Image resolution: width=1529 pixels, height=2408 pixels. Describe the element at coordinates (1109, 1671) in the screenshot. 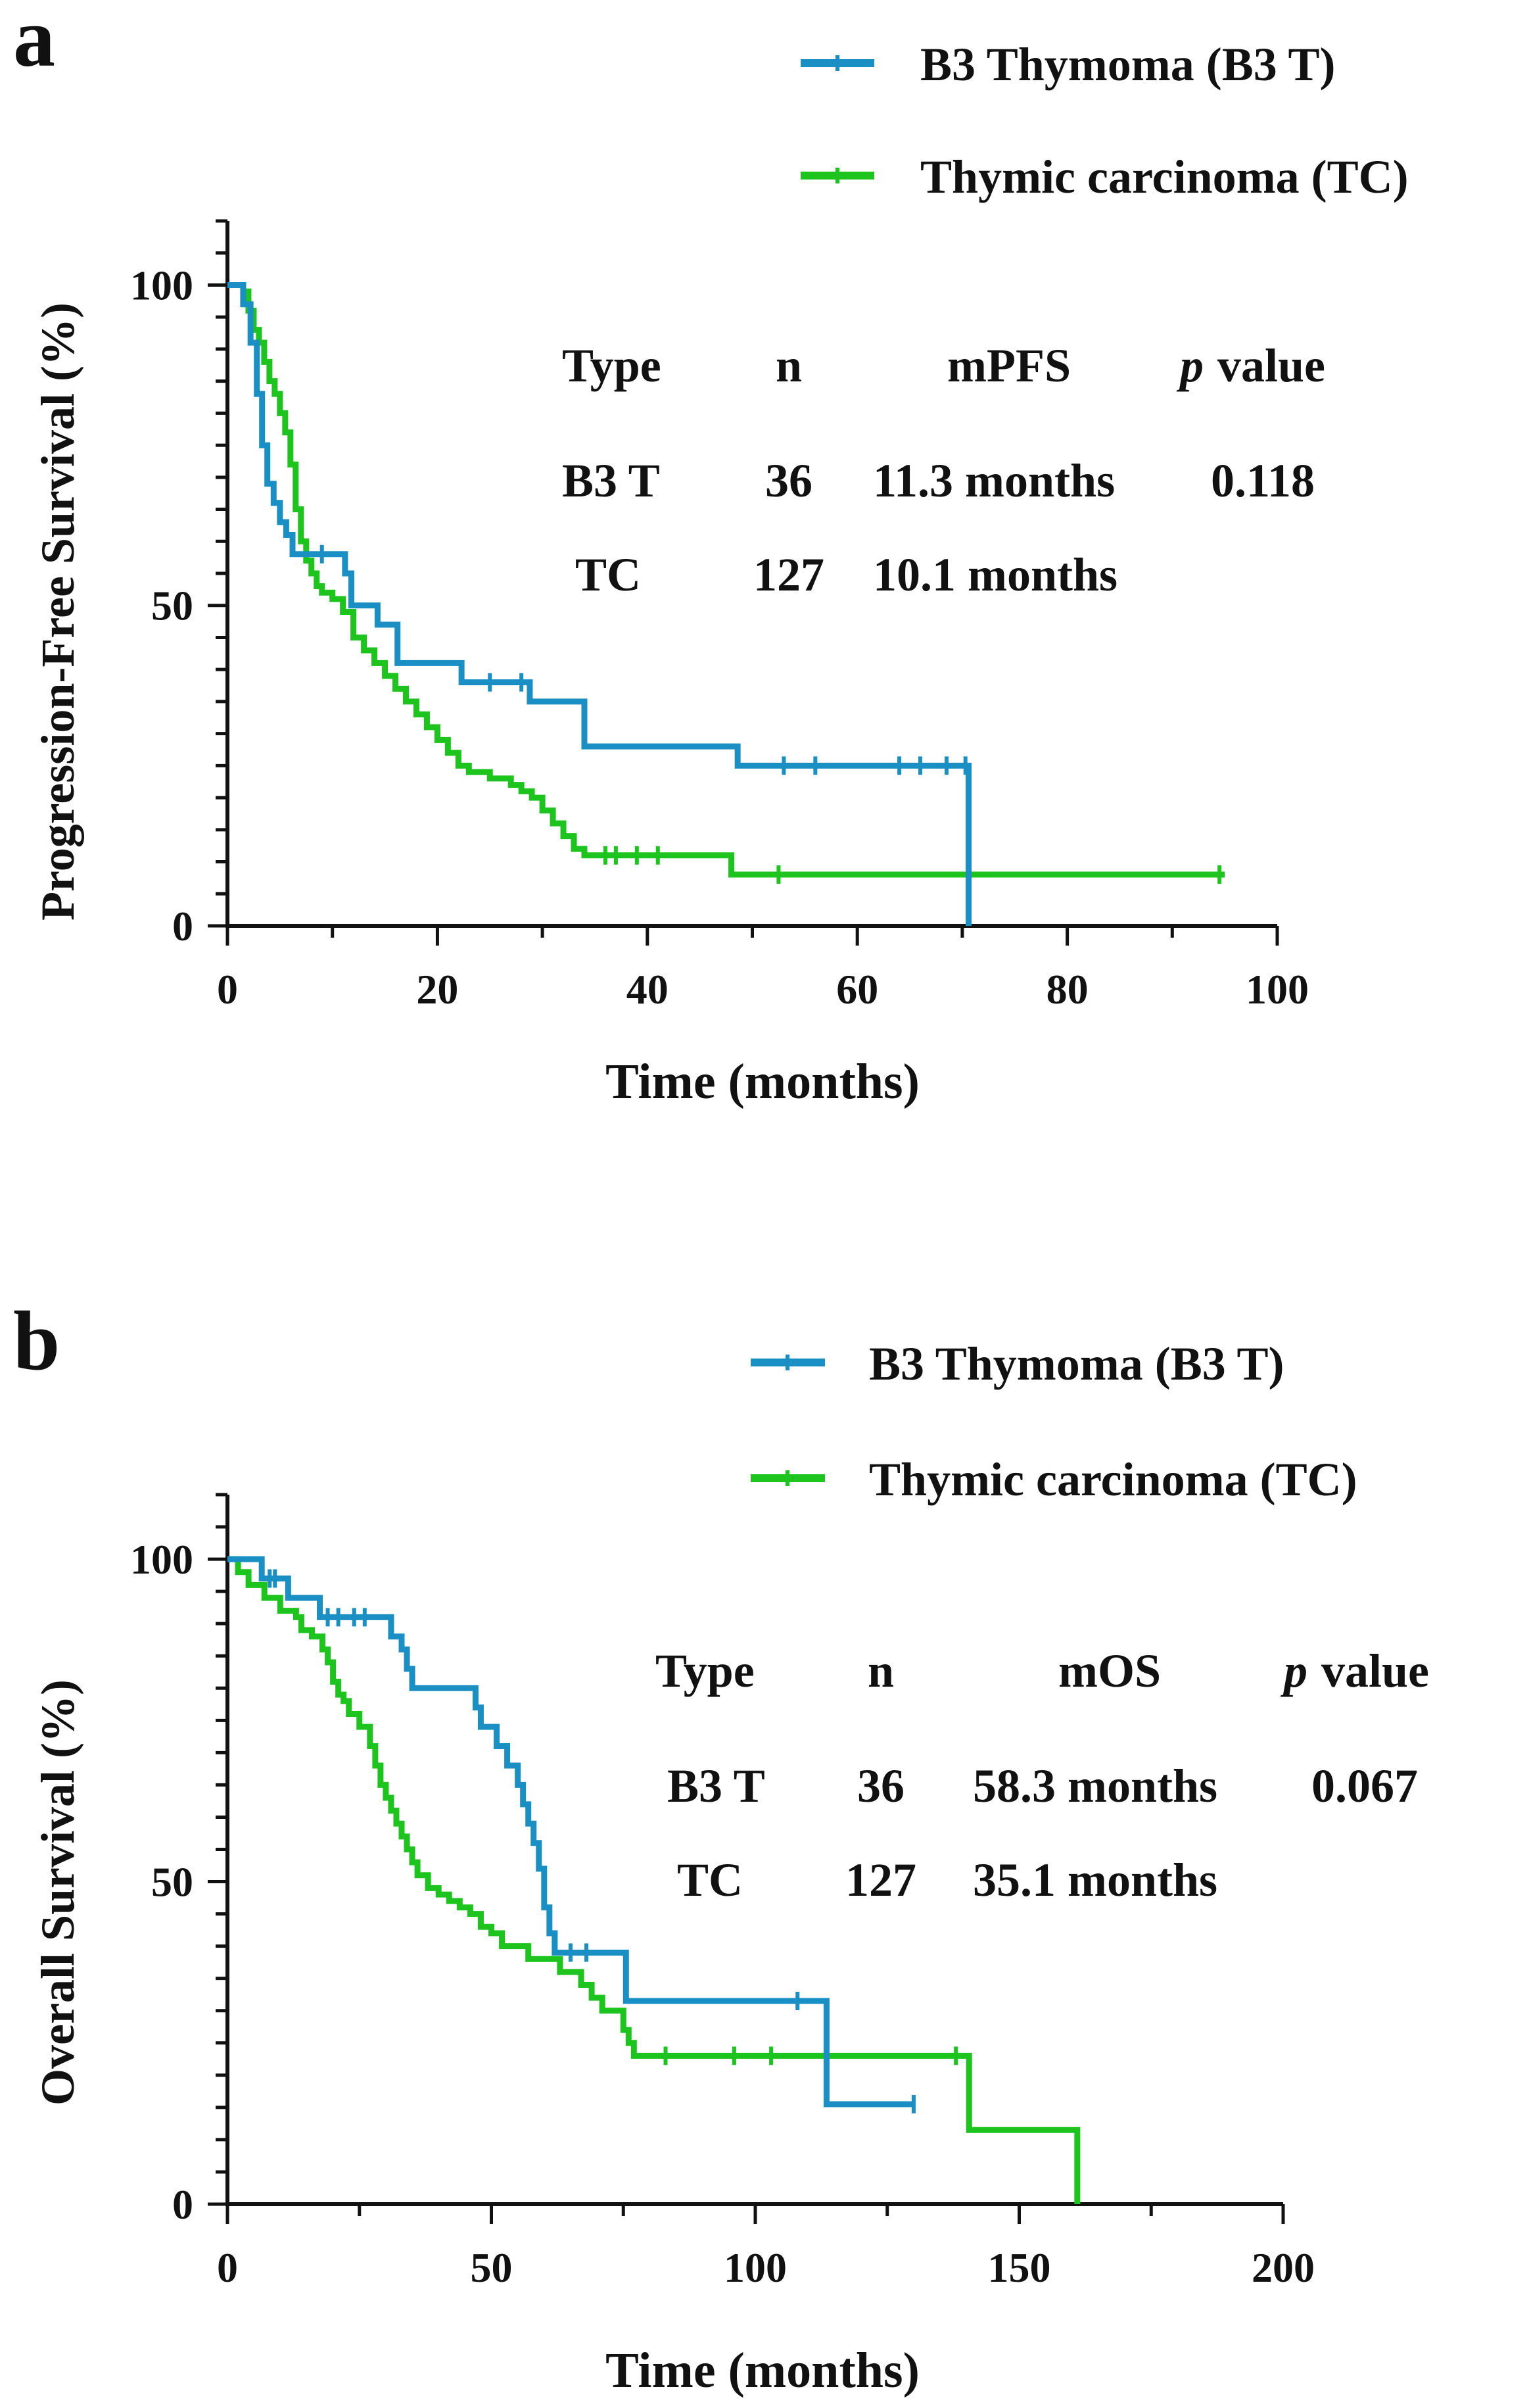

I see `stats-header-median: mOS` at that location.